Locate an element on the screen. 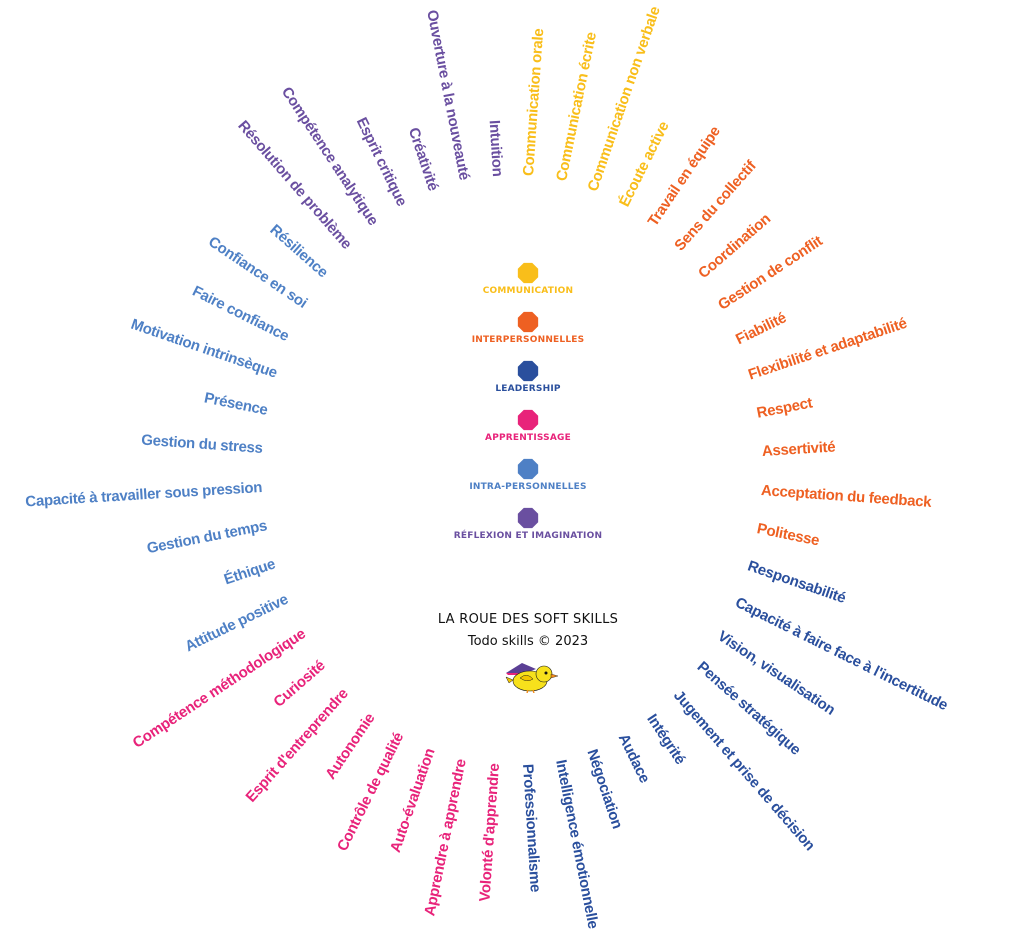 This screenshot has width=1024, height=936. bird-wizard-hat-icon is located at coordinates (532, 678).